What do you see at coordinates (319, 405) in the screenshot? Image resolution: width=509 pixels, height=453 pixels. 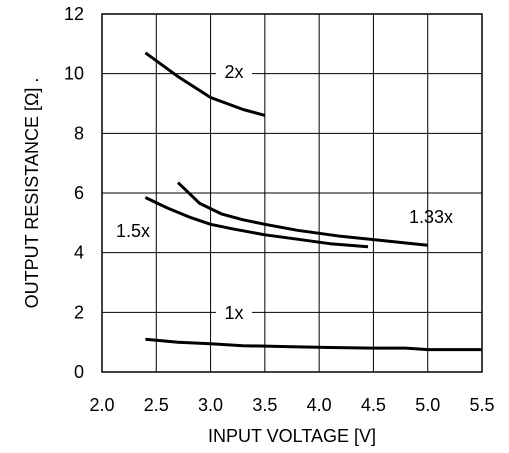 I see `x-tick-label: 4.0` at bounding box center [319, 405].